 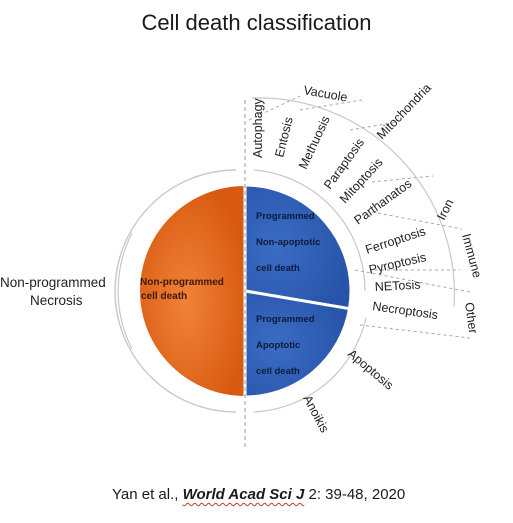 I want to click on citation-details: 2: 39-48, 2020, so click(x=355, y=494).